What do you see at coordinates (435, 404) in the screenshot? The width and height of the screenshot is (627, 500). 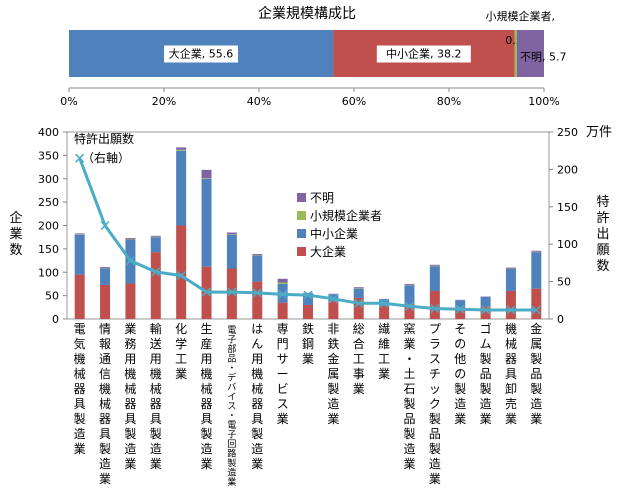 I see `x-category-label: プラスチック製品製造業` at bounding box center [435, 404].